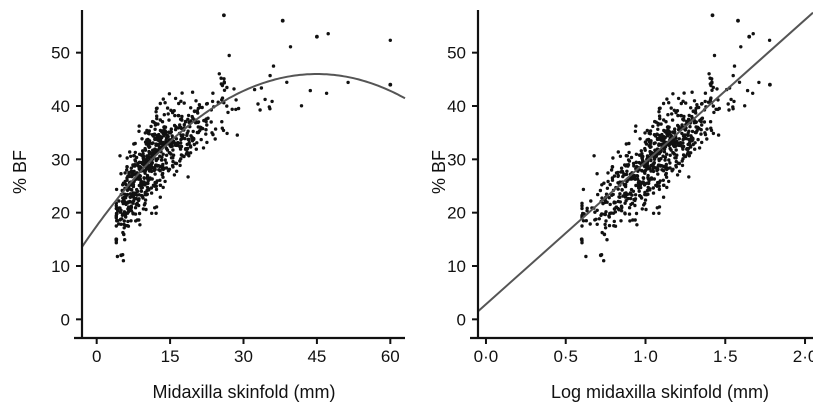  I want to click on right-points, so click(675, 138).